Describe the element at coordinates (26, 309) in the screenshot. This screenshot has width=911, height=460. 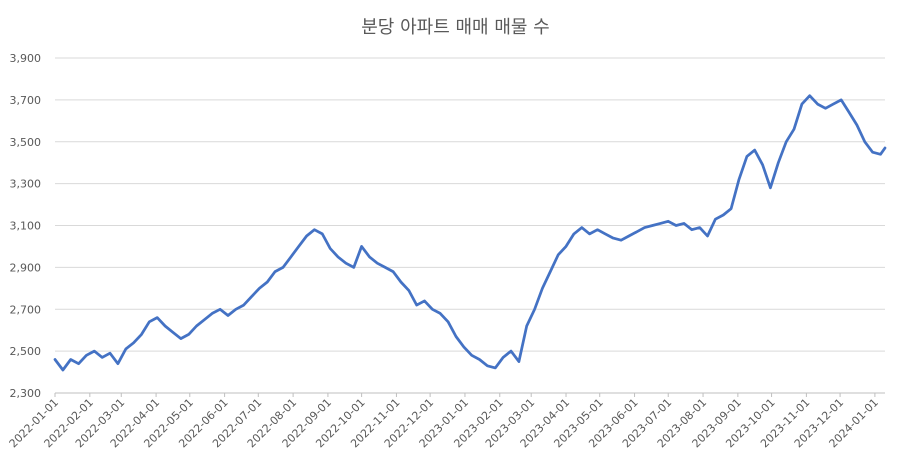
I see `y-tick-label: 2,700` at that location.